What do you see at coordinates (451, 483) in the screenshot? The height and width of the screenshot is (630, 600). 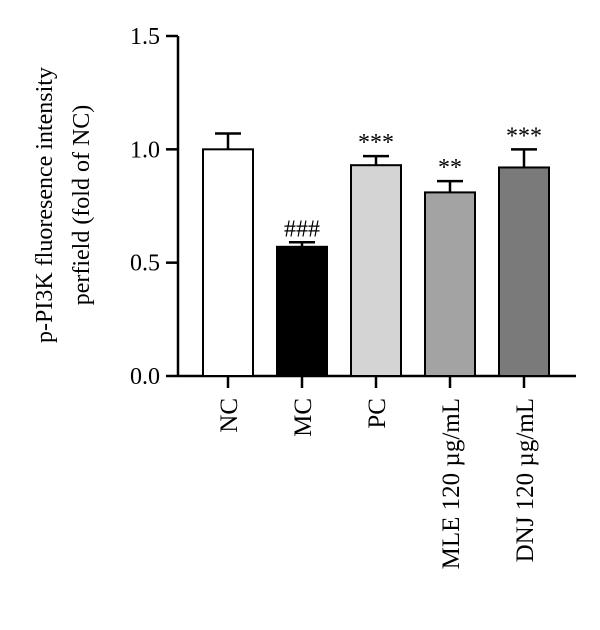 I see `x-category-label: MLE 120 µg/mL` at bounding box center [451, 483].